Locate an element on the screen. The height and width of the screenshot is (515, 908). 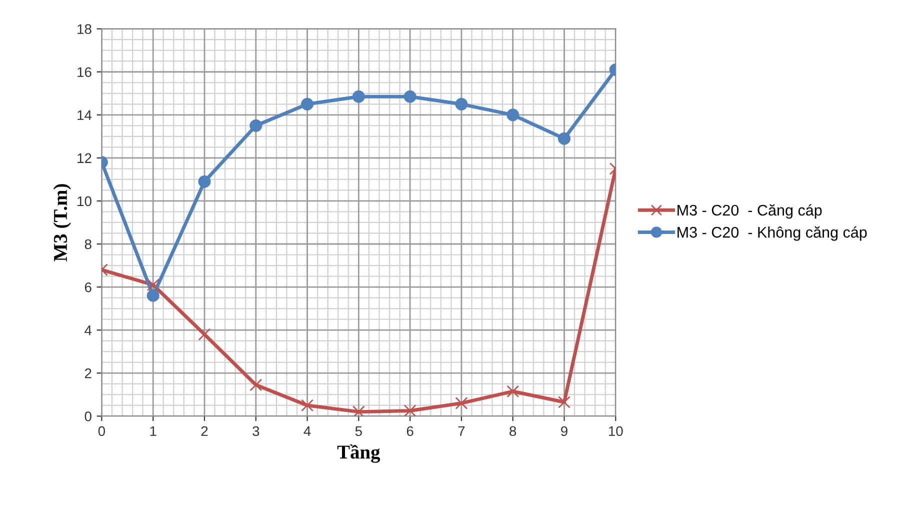
x-tick-label: 1 is located at coordinates (153, 431).